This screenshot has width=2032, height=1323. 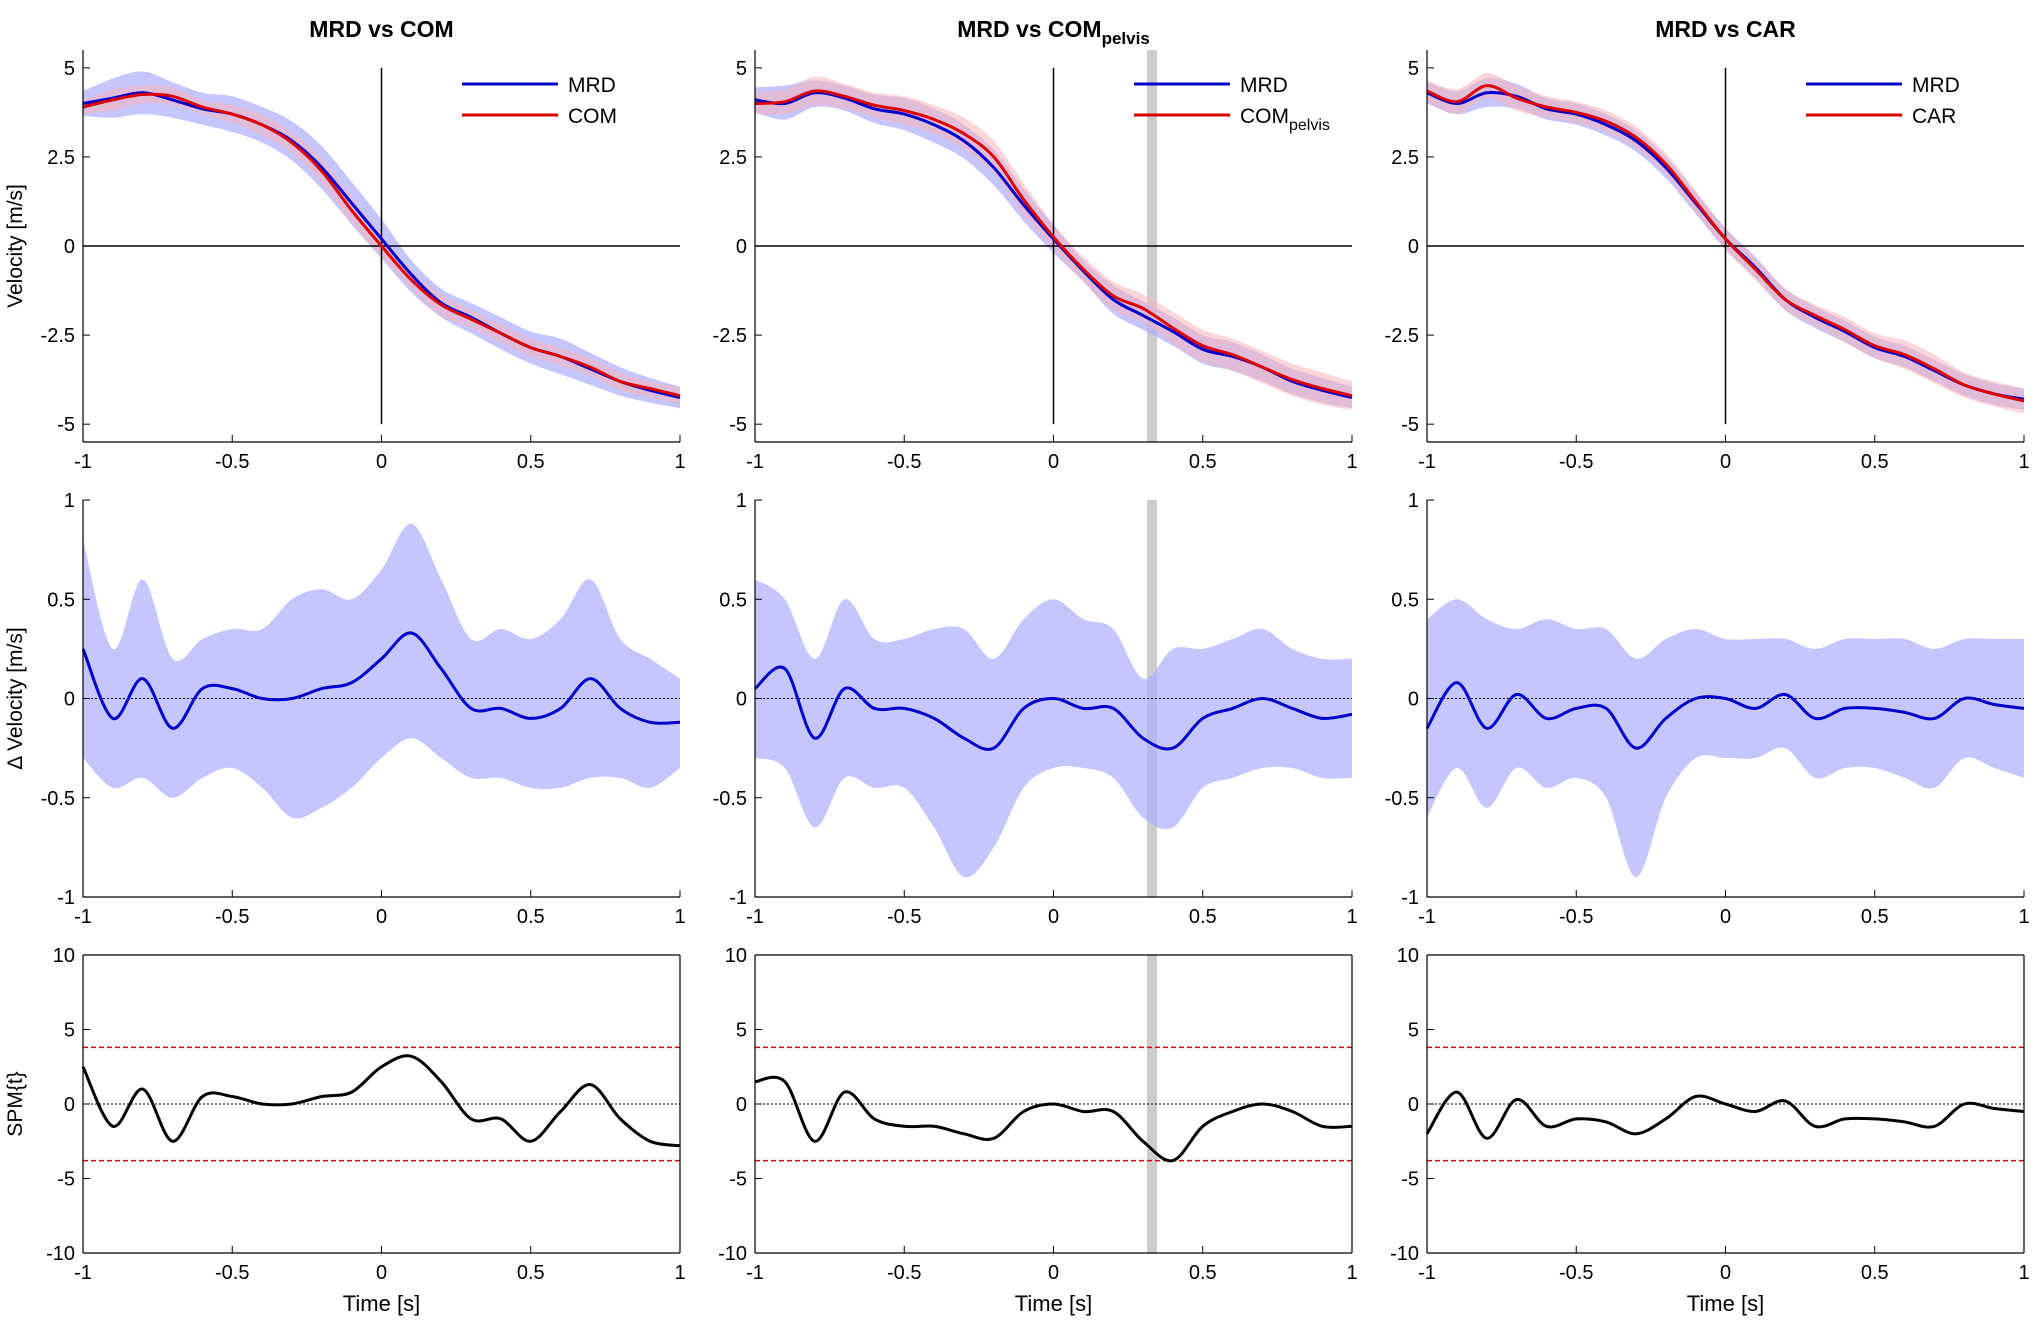 I want to click on legend-label: CAR, so click(x=1934, y=116).